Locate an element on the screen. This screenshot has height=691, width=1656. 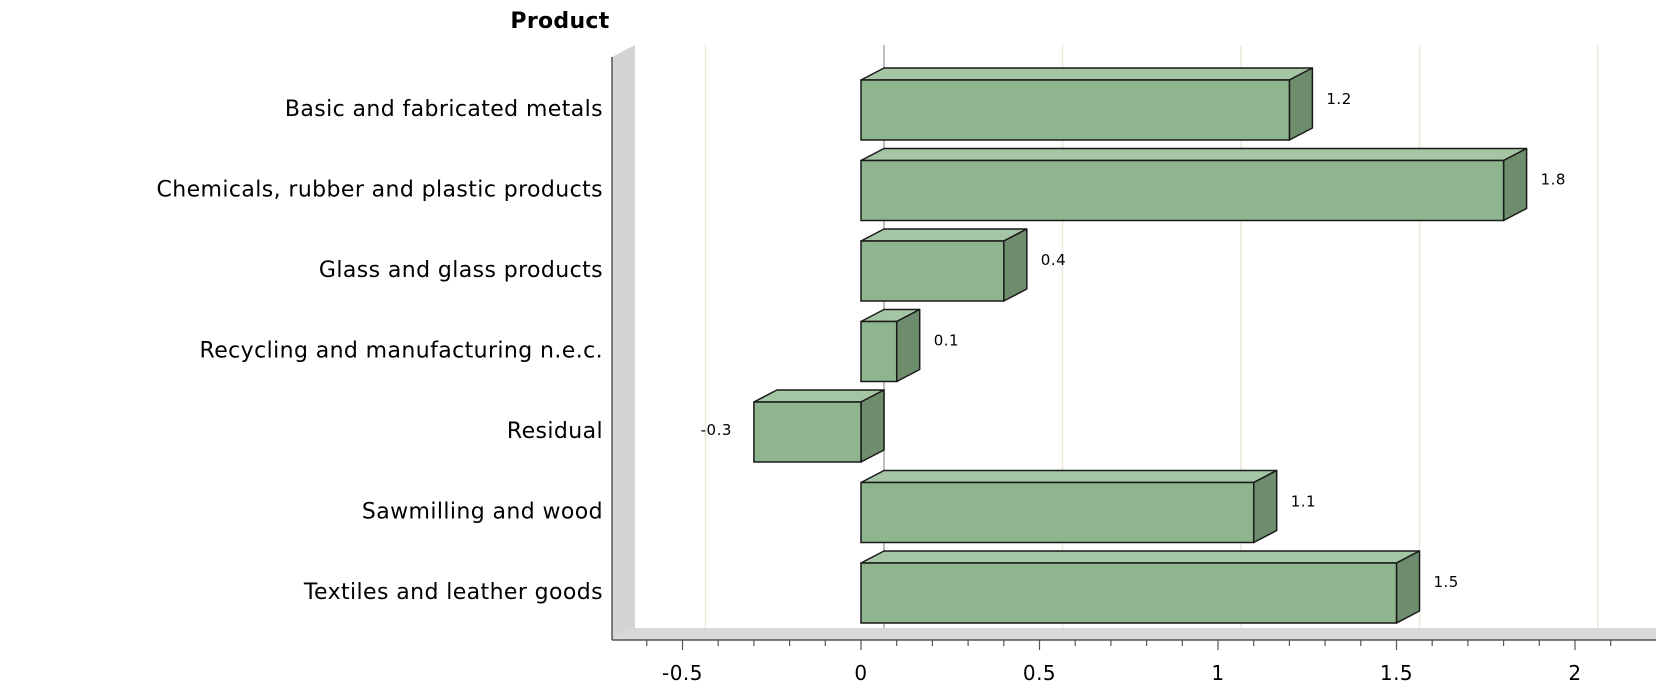
data-label: 1.5 is located at coordinates (1446, 582).